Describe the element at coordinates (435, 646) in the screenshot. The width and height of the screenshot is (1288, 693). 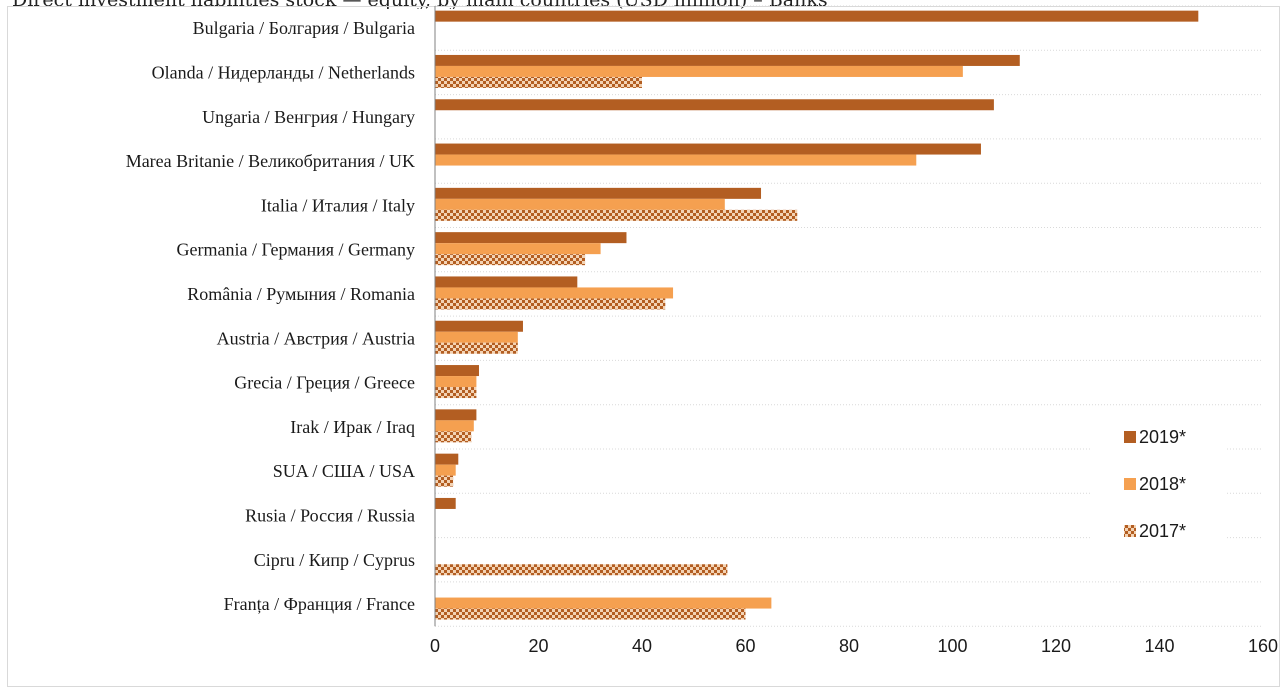
I see `x-tick-label: 0` at that location.